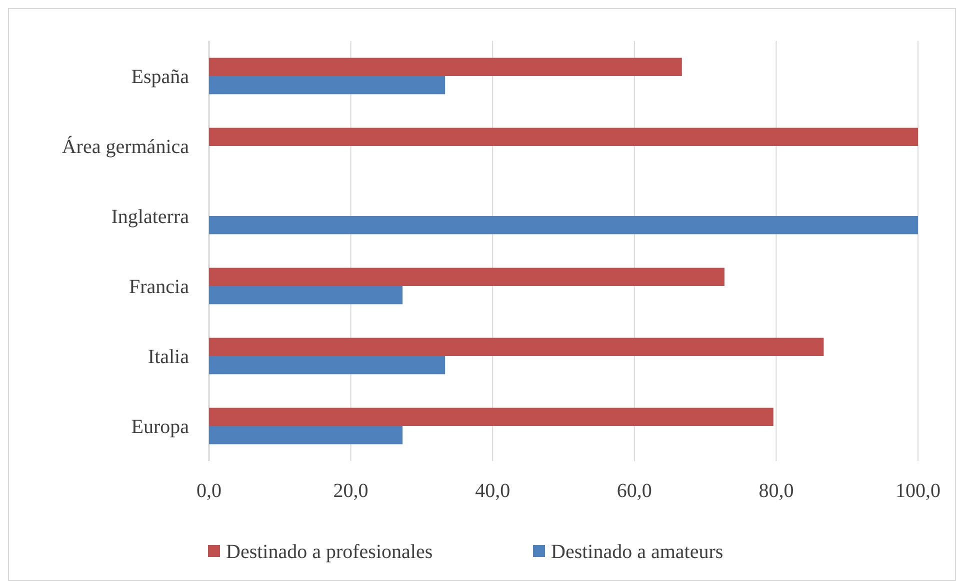 This screenshot has width=956, height=581. What do you see at coordinates (160, 77) in the screenshot?
I see `y-tick-label: España` at bounding box center [160, 77].